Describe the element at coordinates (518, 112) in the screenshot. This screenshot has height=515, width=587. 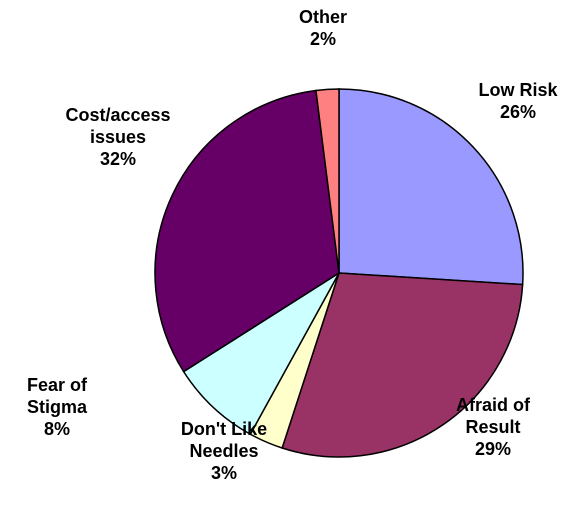
I see `slice-percent-0: 26%` at that location.